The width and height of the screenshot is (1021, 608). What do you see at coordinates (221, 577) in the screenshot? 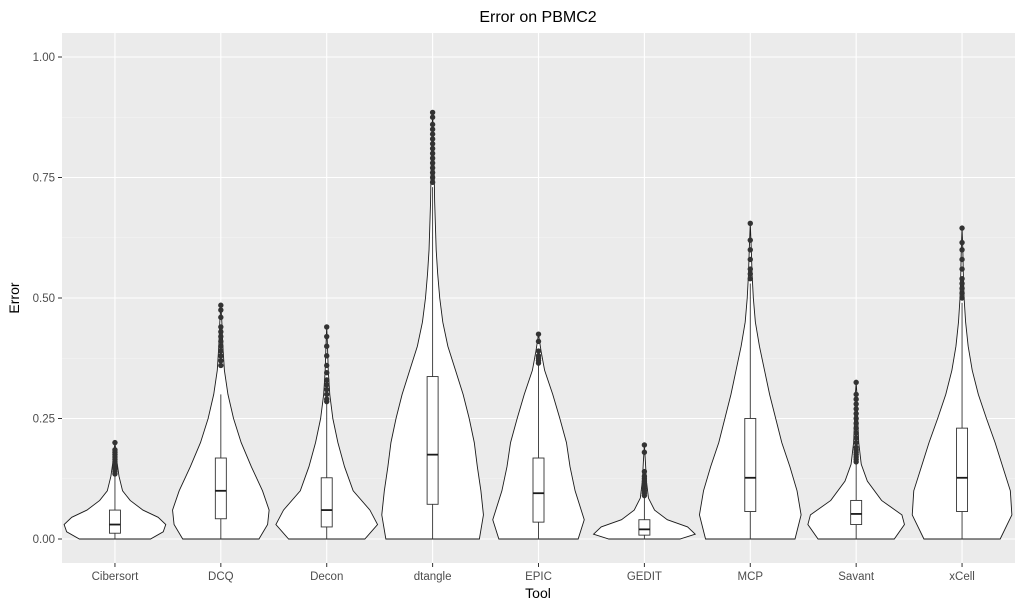
I see `x-tick-label: DCQ` at bounding box center [221, 577].